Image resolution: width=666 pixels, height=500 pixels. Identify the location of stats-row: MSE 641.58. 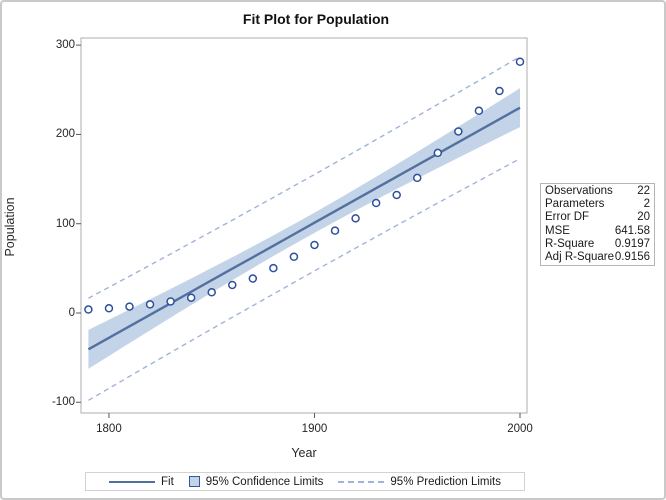
(597, 231).